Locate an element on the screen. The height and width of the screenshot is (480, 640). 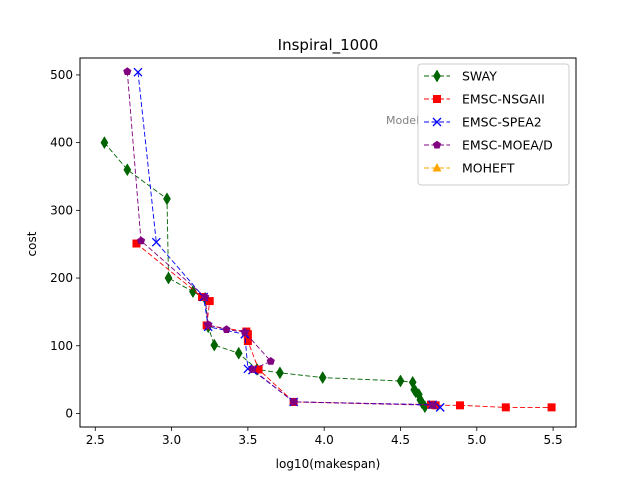
legend-marker-emsc-moea-d is located at coordinates (437, 144).